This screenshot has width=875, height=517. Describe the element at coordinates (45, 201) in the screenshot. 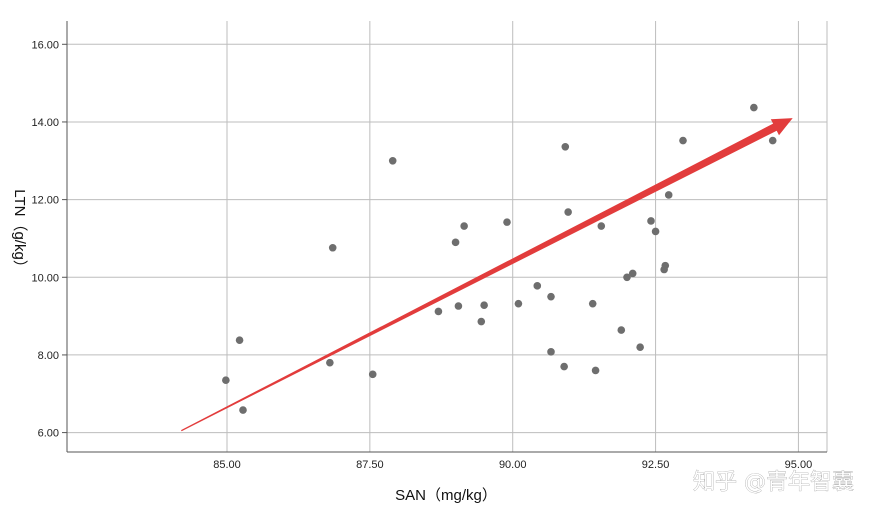

I see `y-tick-label: 12.00` at that location.